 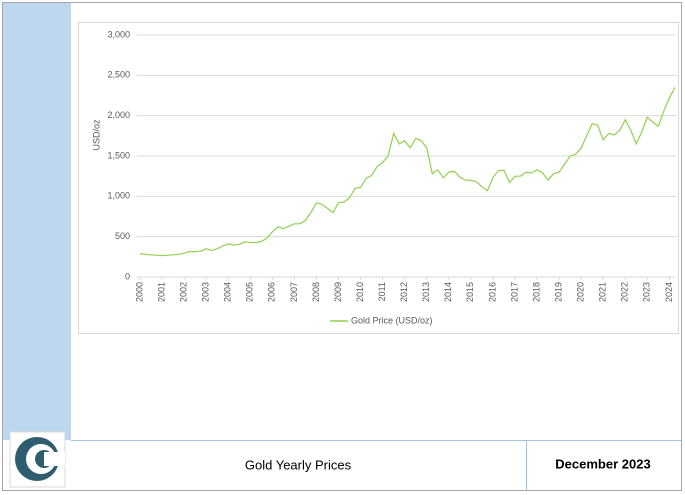 I want to click on legend-label: Gold Price (USD/oz), so click(x=392, y=320).